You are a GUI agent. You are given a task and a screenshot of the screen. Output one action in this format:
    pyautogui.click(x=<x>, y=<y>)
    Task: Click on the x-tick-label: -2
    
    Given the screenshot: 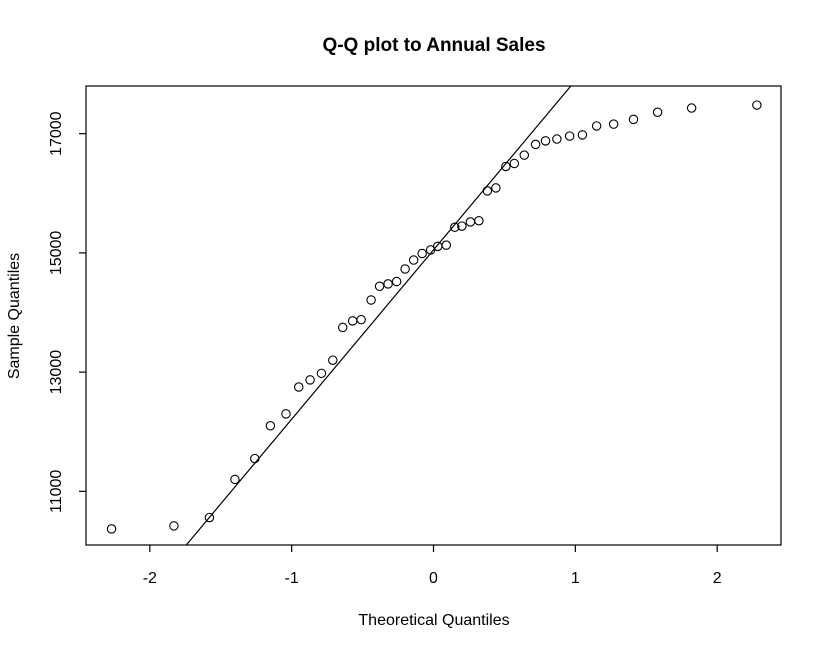 What is the action you would take?
    pyautogui.click(x=150, y=578)
    